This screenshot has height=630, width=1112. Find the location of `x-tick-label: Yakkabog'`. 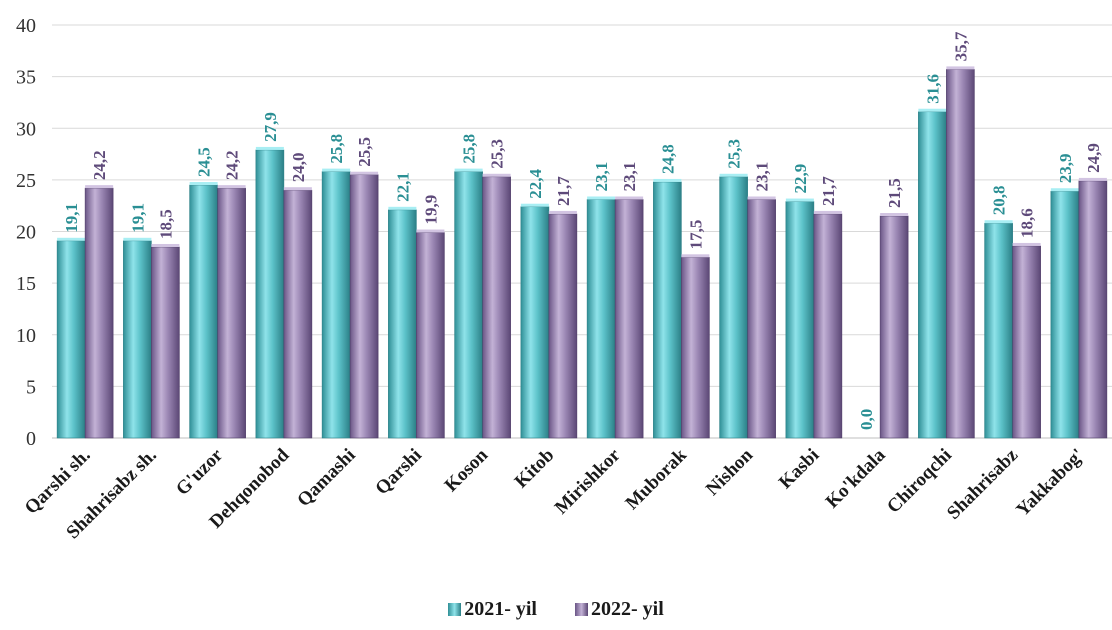

x-tick-label: Yakkabog' is located at coordinates (1050, 483).